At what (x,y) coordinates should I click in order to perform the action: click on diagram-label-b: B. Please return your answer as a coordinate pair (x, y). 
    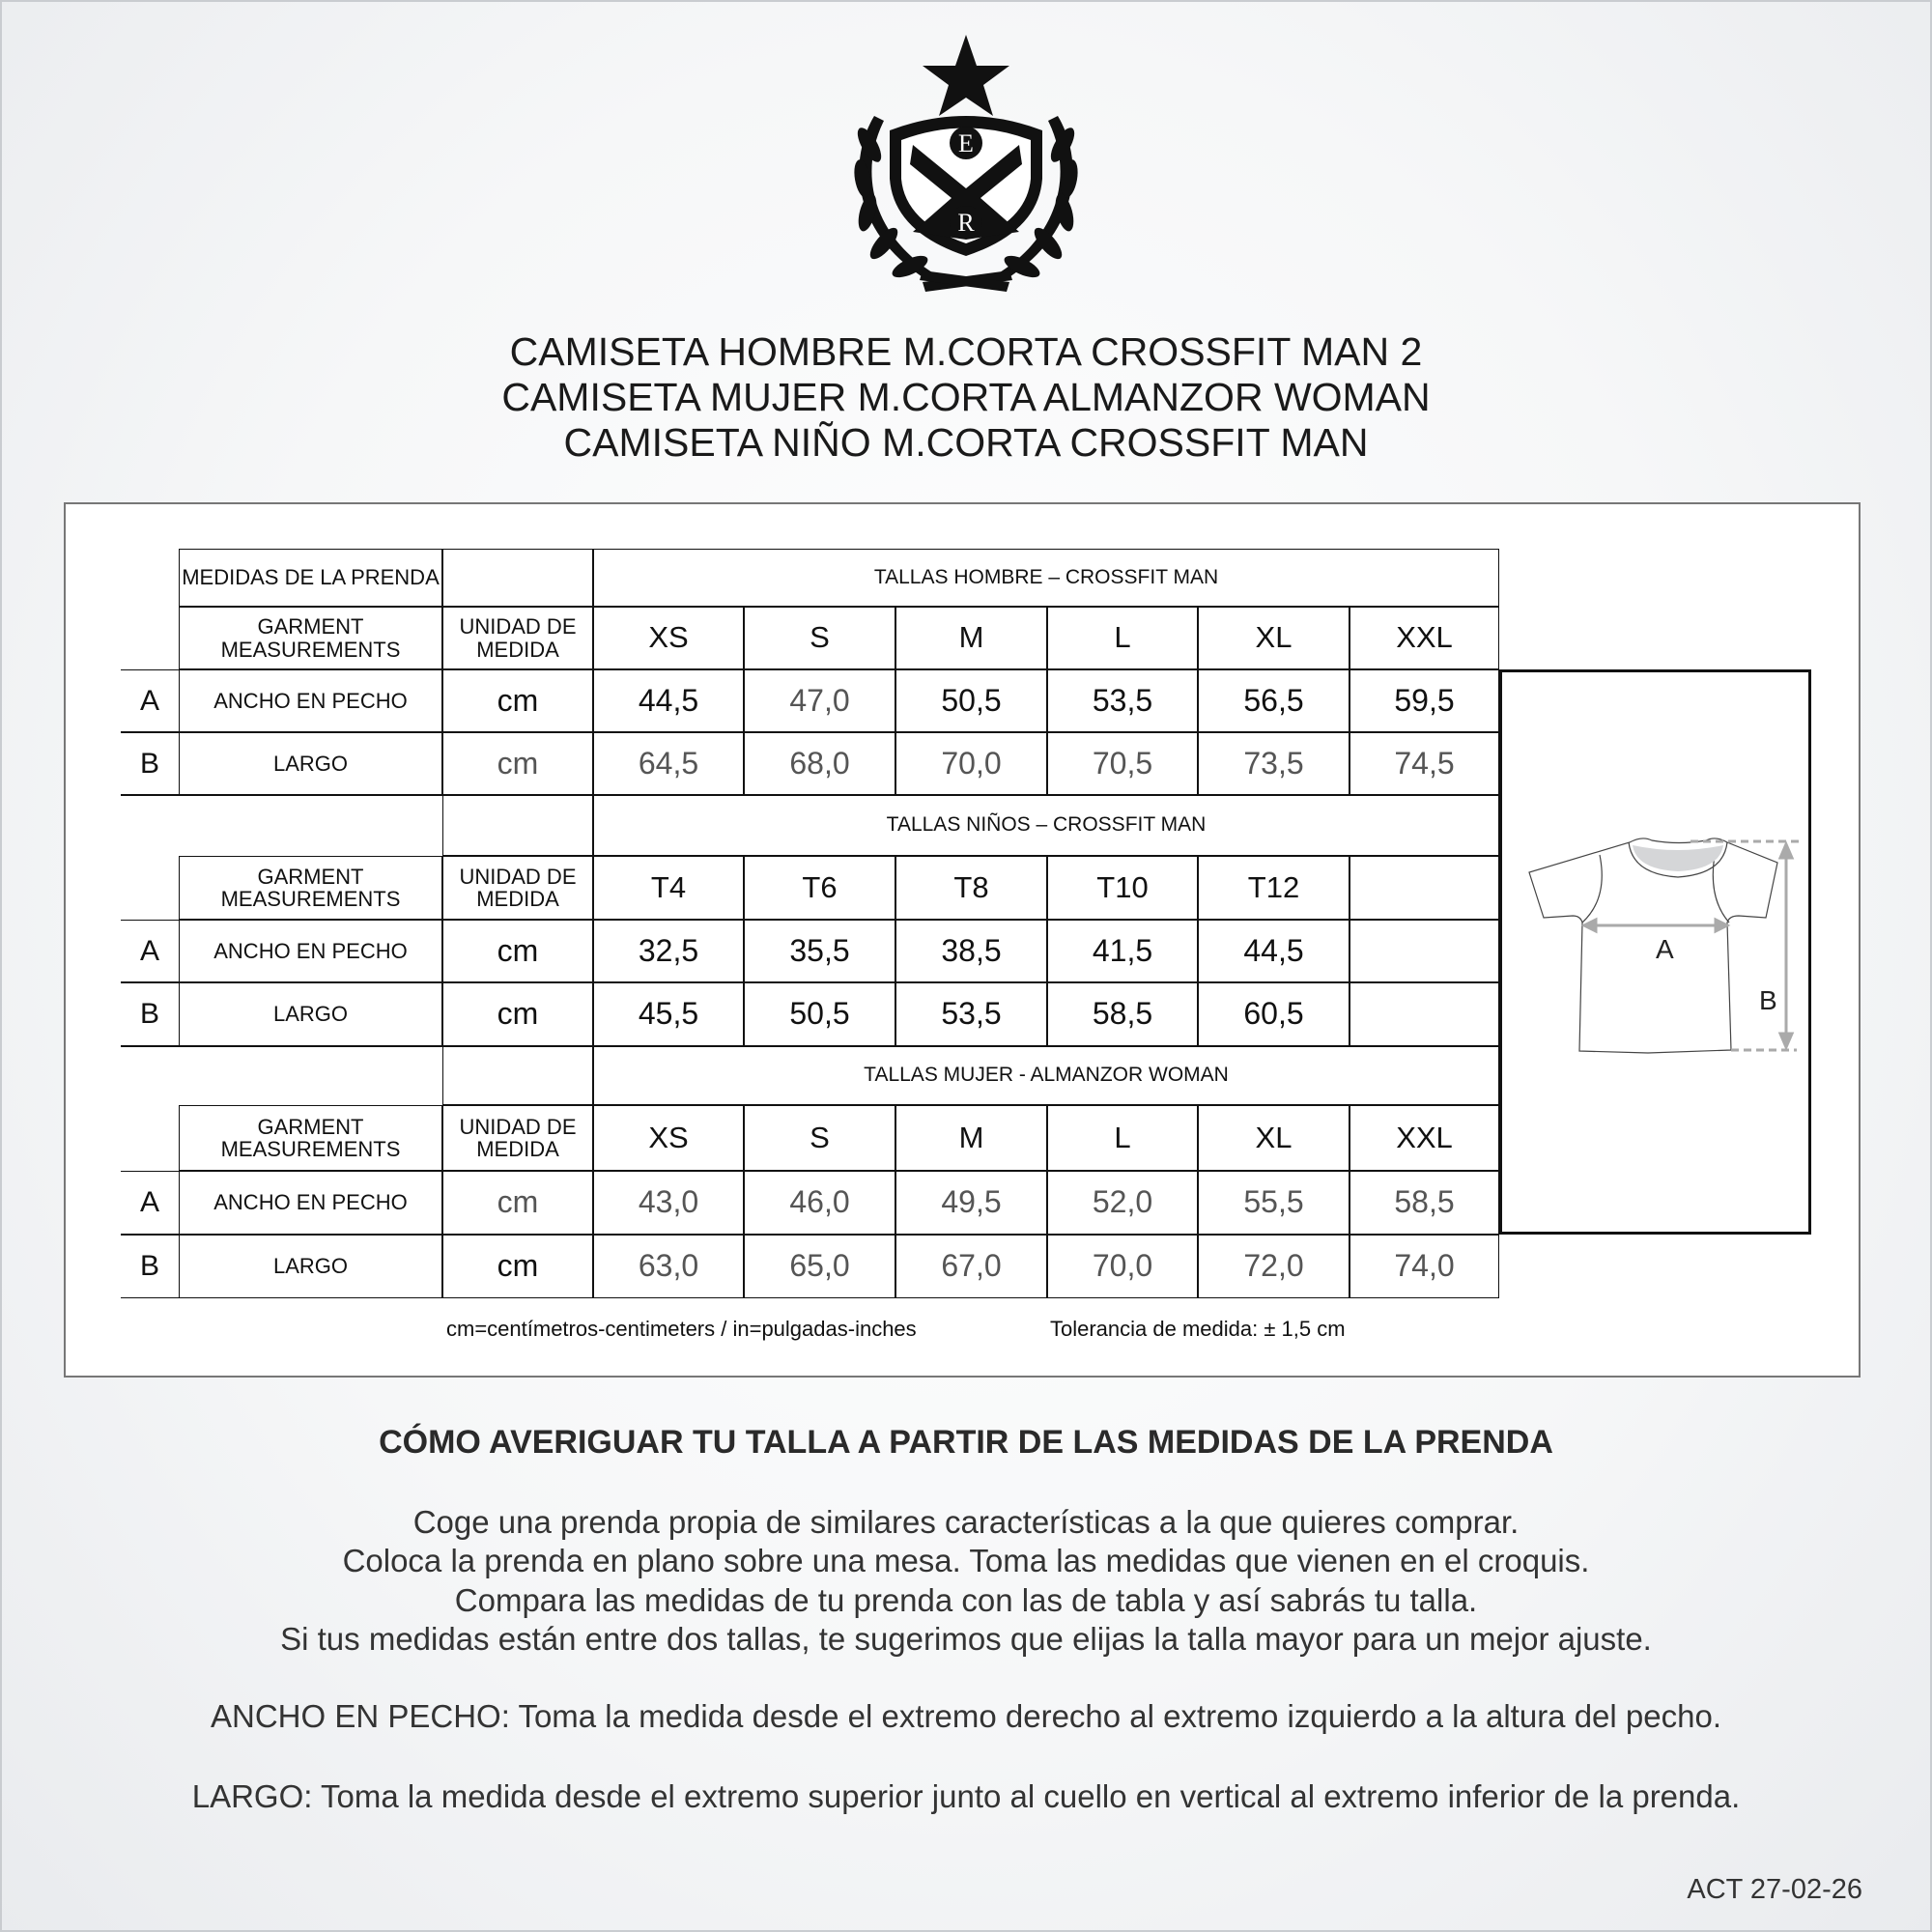
    Looking at the image, I should click on (1768, 1000).